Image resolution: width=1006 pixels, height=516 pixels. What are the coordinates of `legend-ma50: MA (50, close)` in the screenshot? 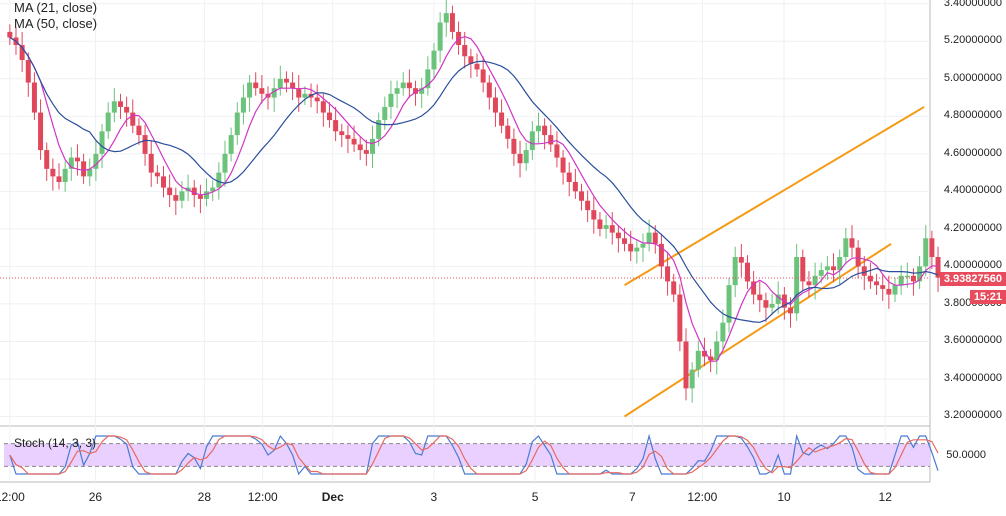 It's located at (56, 23).